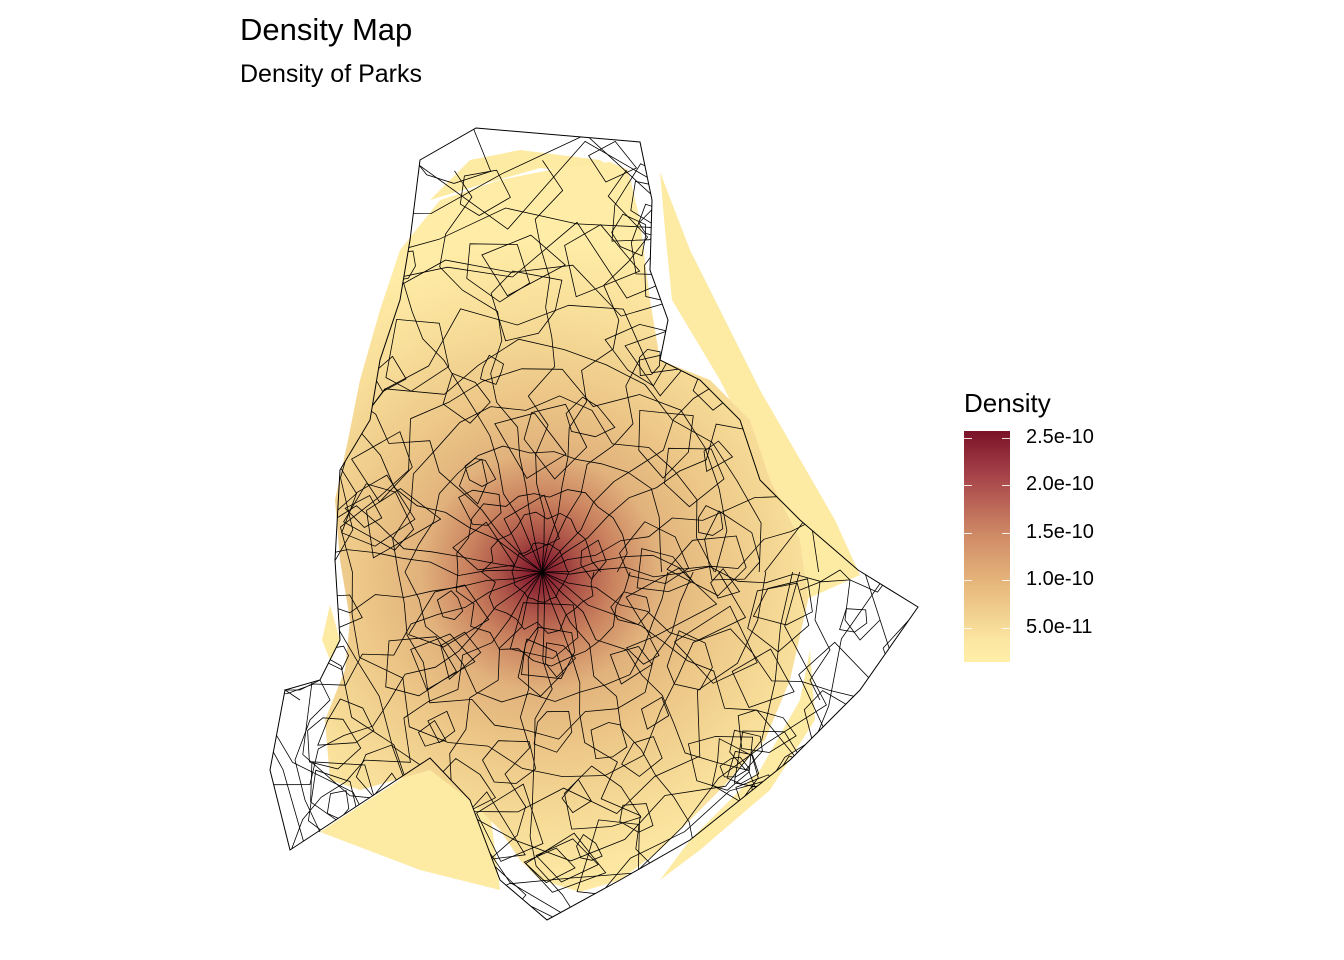  Describe the element at coordinates (326, 29) in the screenshot. I see `map-title: Density Map` at that location.